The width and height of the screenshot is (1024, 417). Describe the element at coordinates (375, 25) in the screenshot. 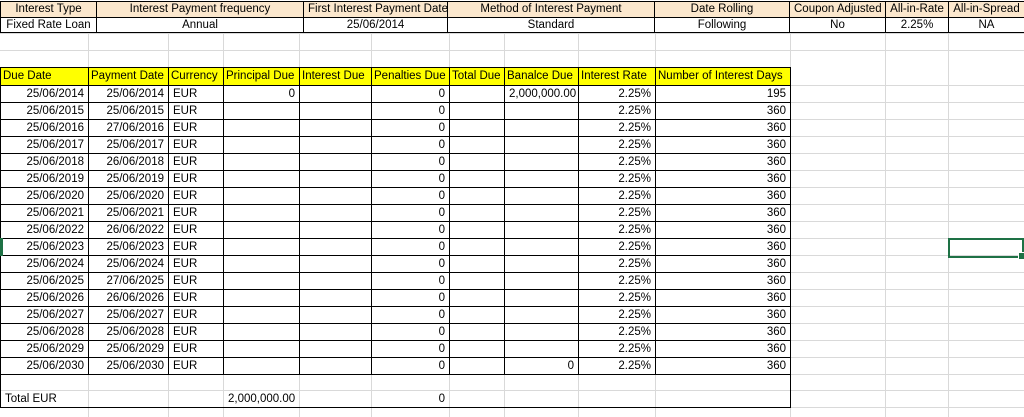

I see `summary-value-cell: 25/06/2014` at that location.